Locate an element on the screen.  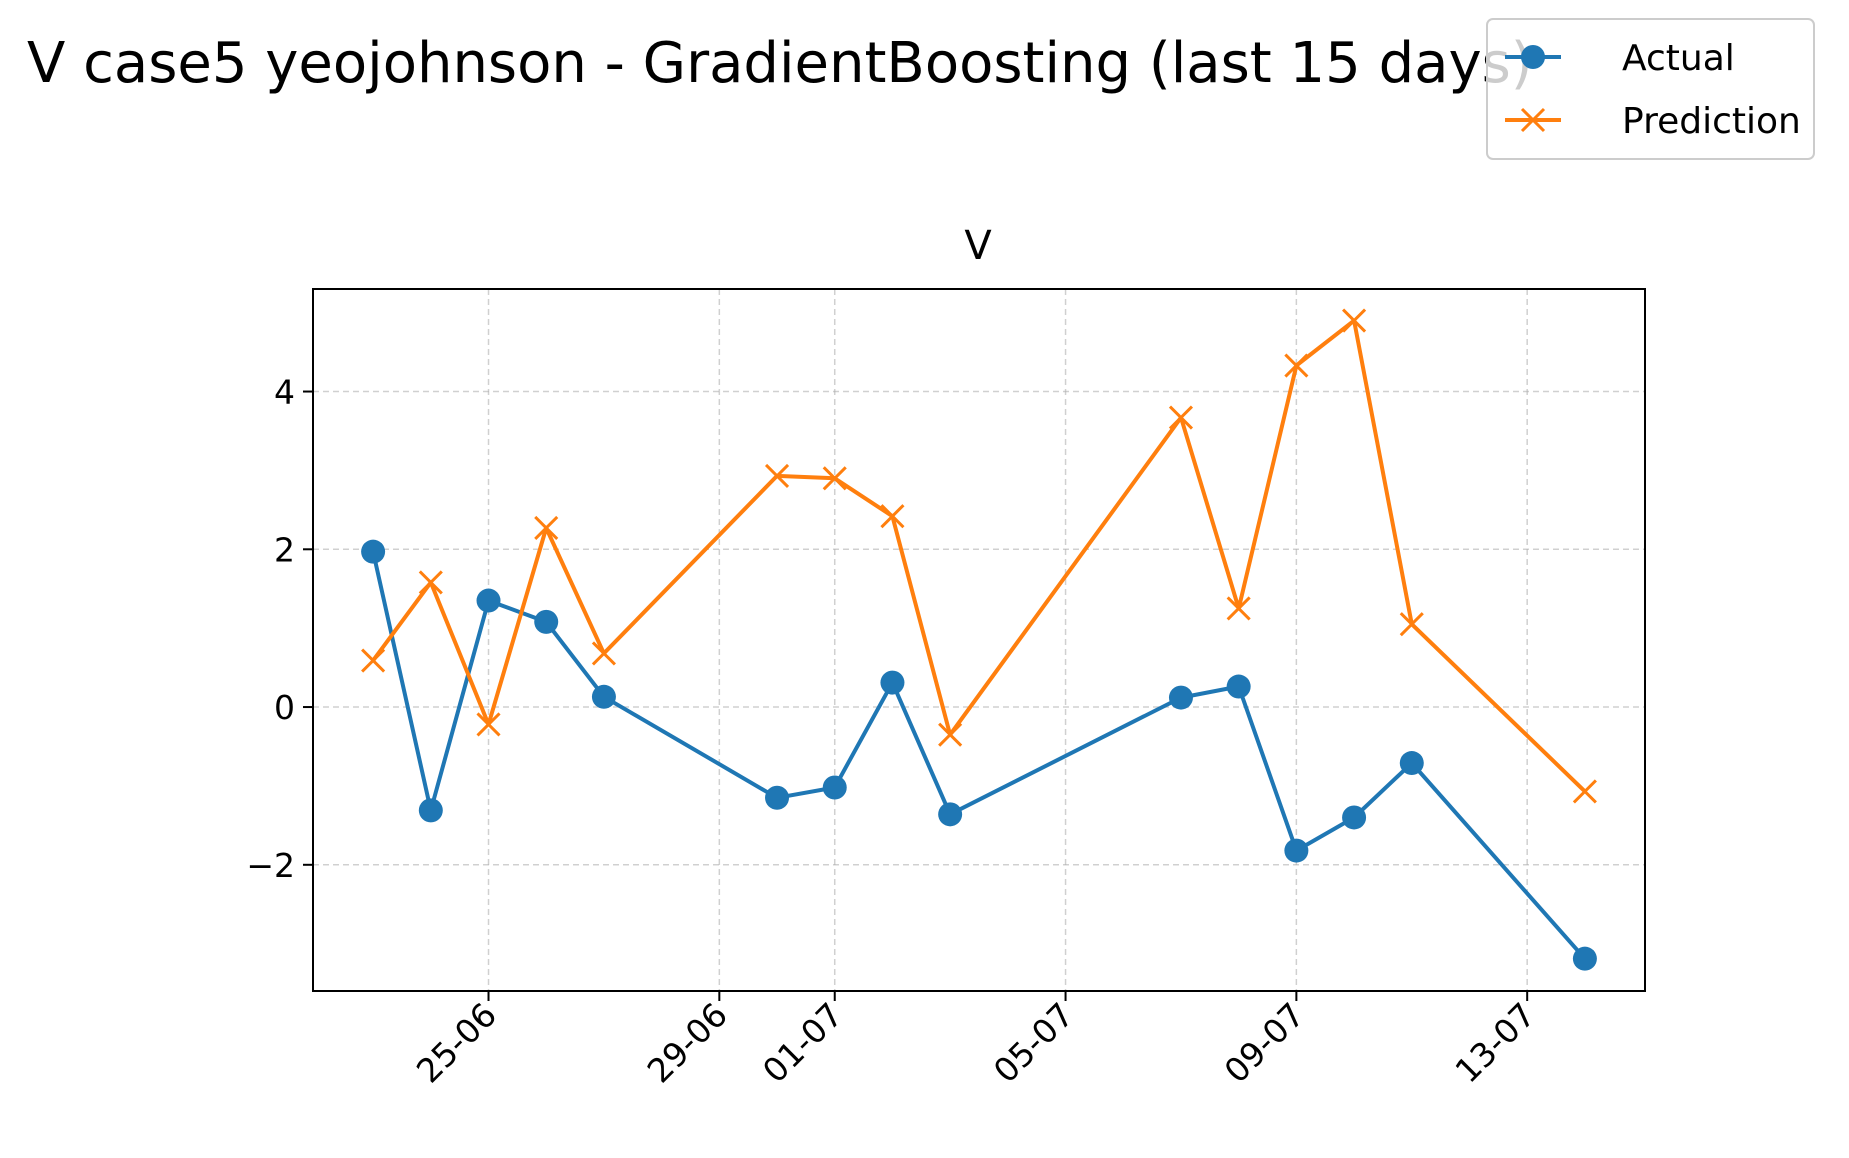
x-tick-label: 05-07 is located at coordinates (1033, 1042).